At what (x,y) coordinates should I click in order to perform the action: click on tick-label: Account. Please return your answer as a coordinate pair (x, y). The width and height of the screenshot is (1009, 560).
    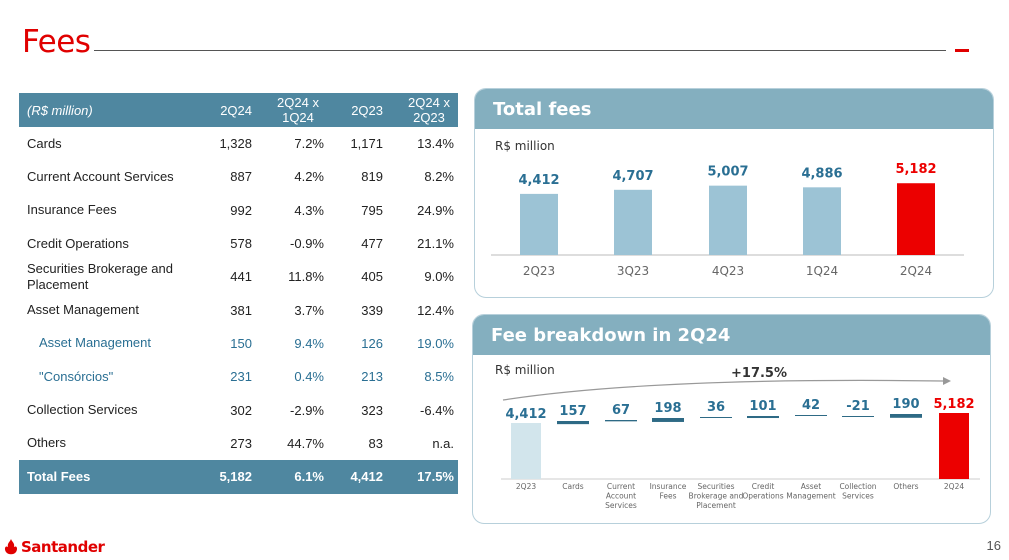
    Looking at the image, I should click on (621, 496).